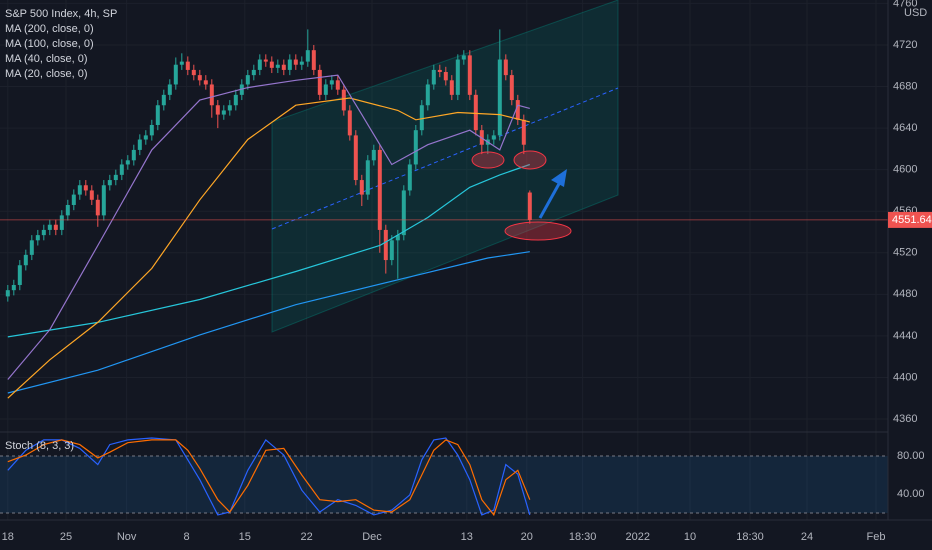  What do you see at coordinates (46, 59) in the screenshot?
I see `legend-entry: MA (40, close, 0)` at bounding box center [46, 59].